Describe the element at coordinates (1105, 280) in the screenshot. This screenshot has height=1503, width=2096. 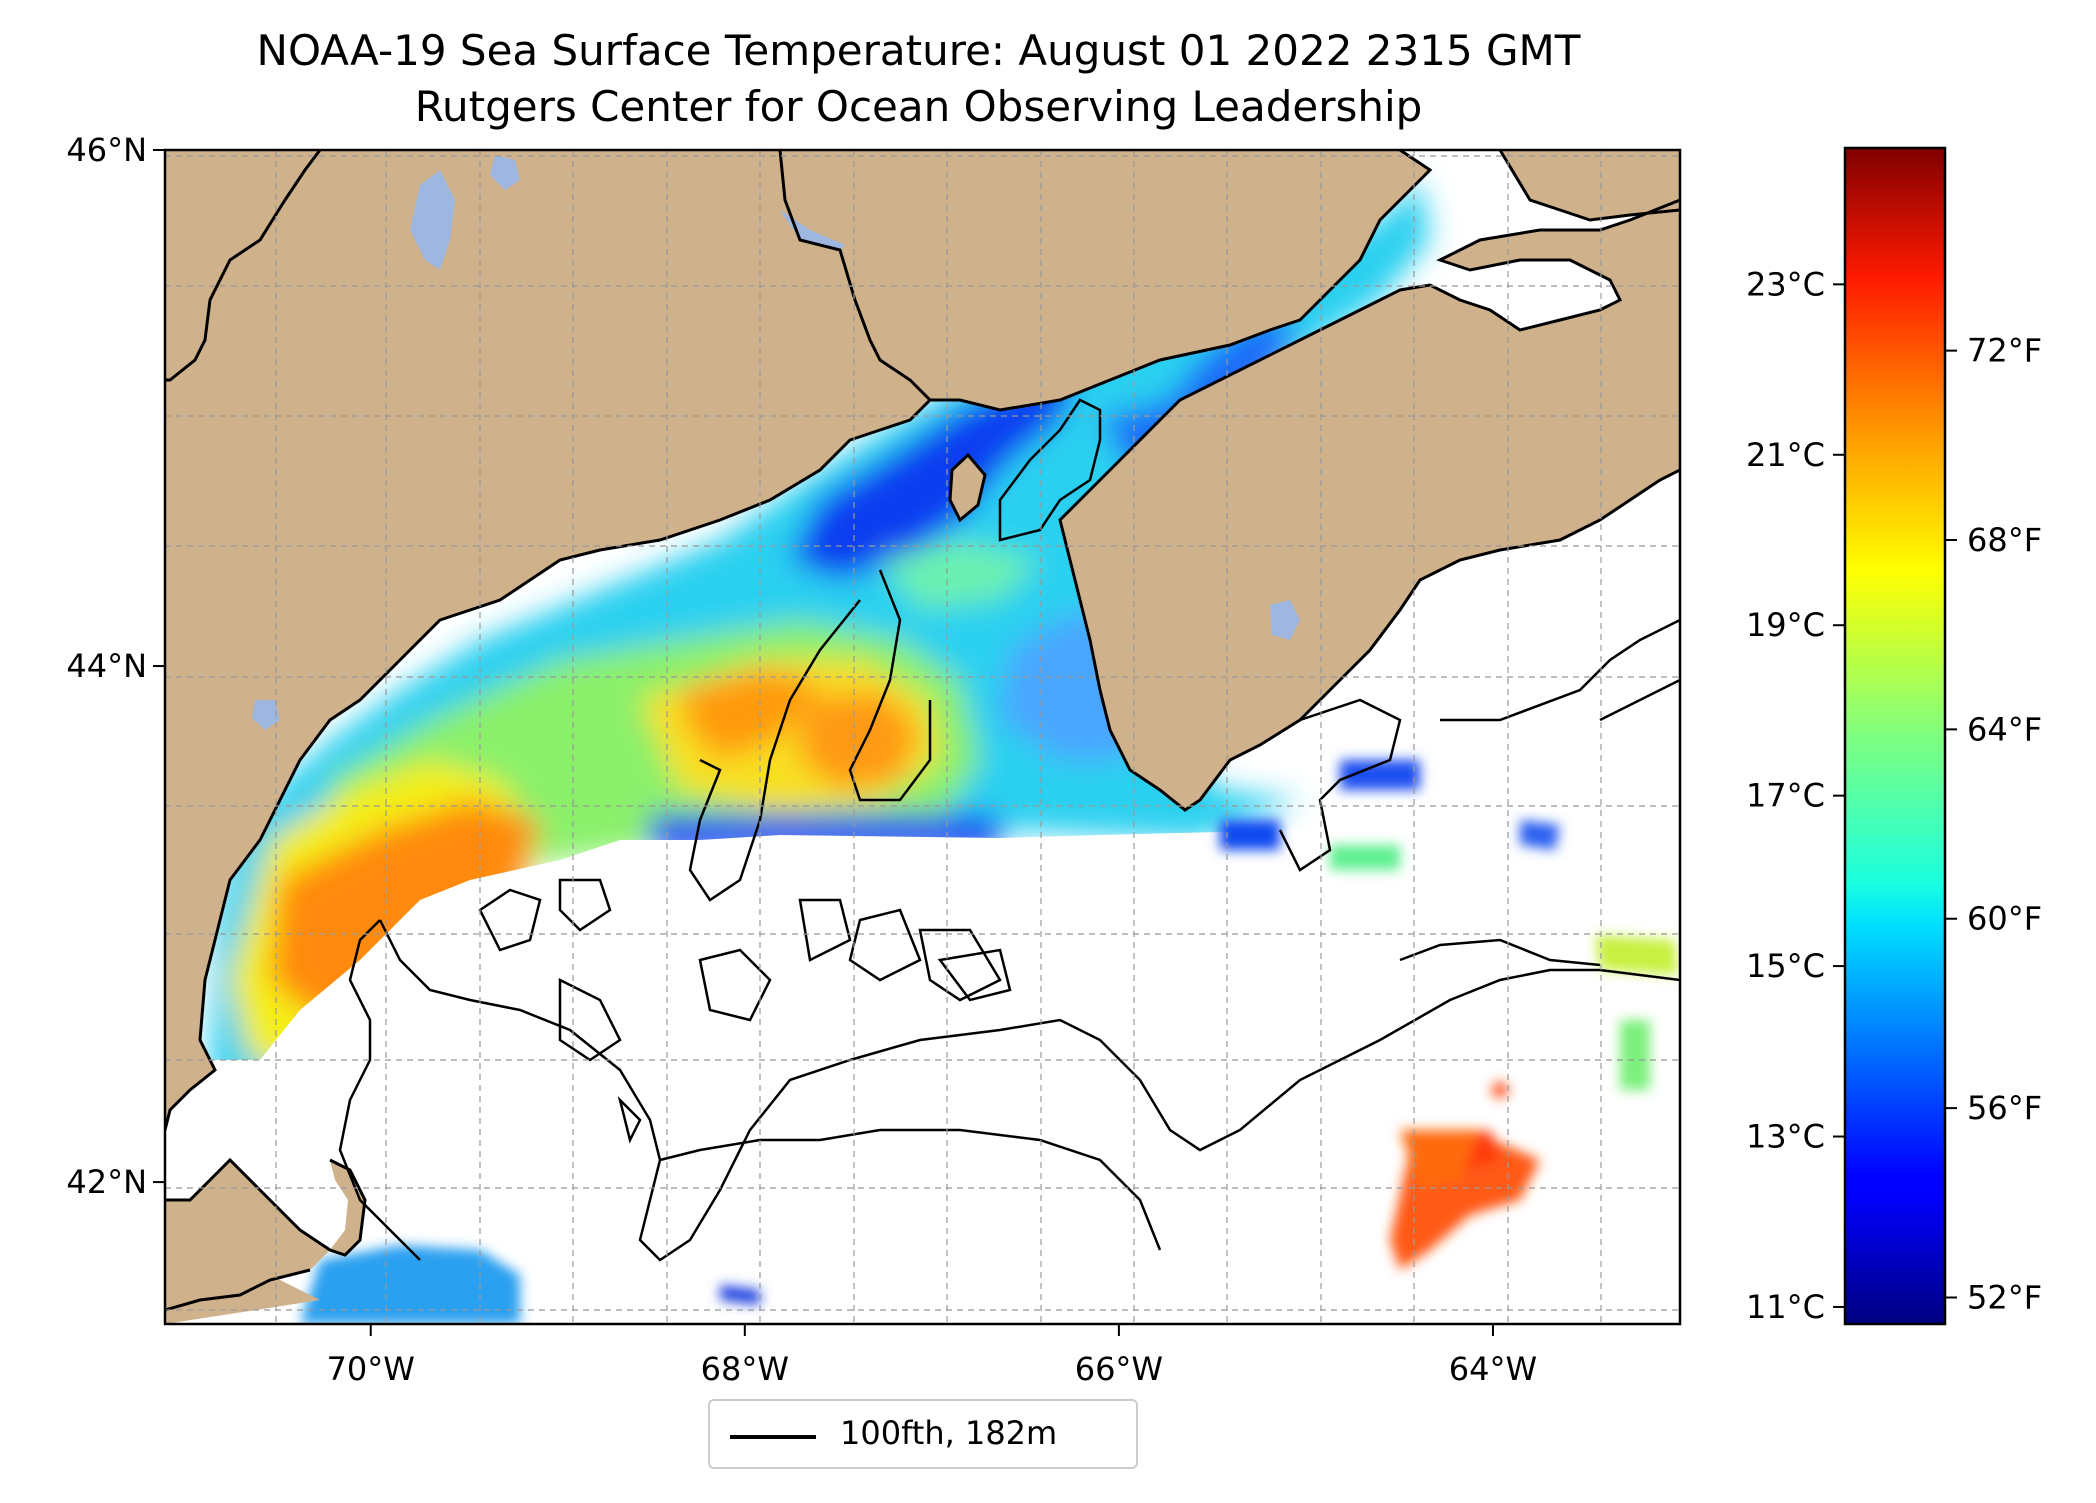
I see `land-new-brunswick` at that location.